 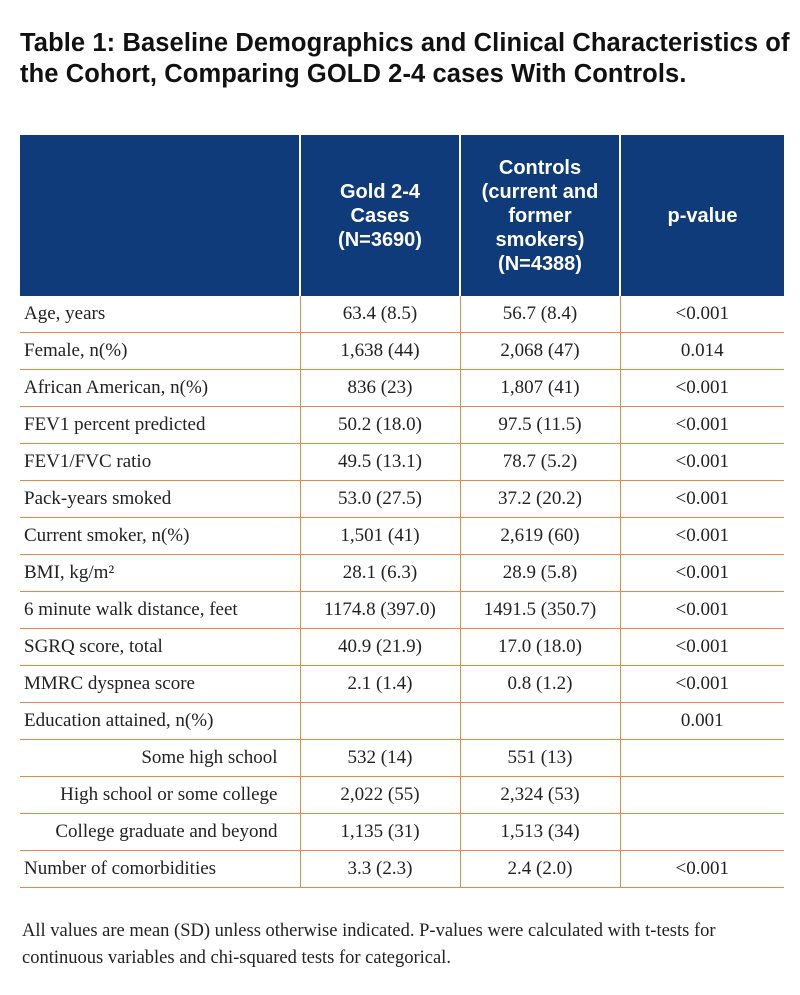 I want to click on row-label: Age, years, so click(x=160, y=314).